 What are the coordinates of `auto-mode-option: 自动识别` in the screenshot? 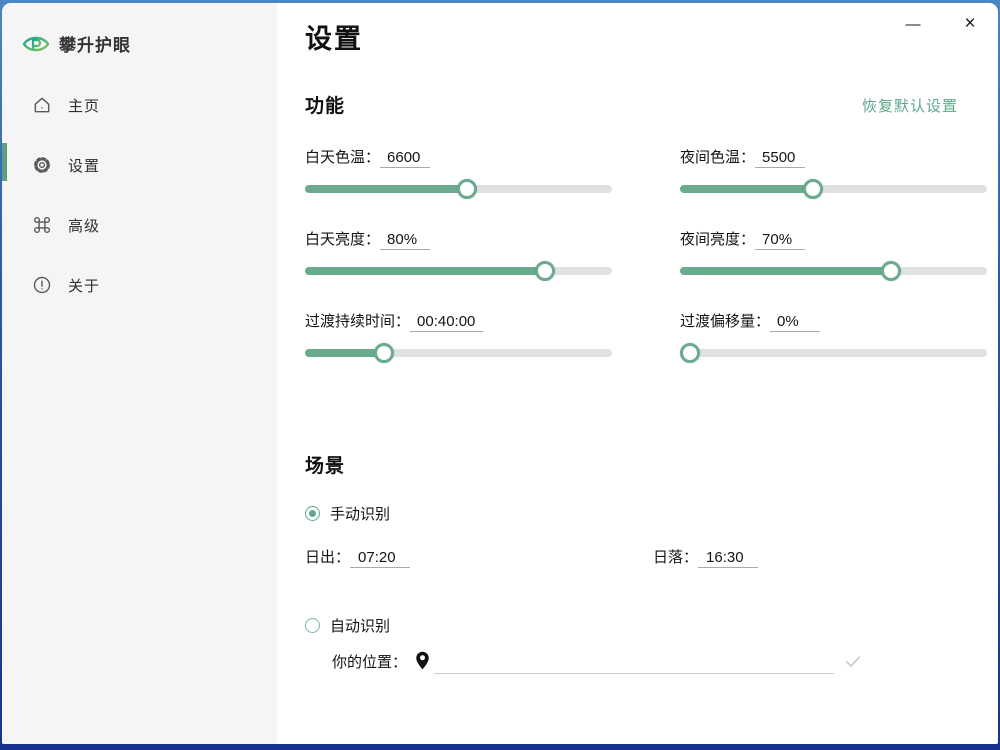 It's located at (347, 625).